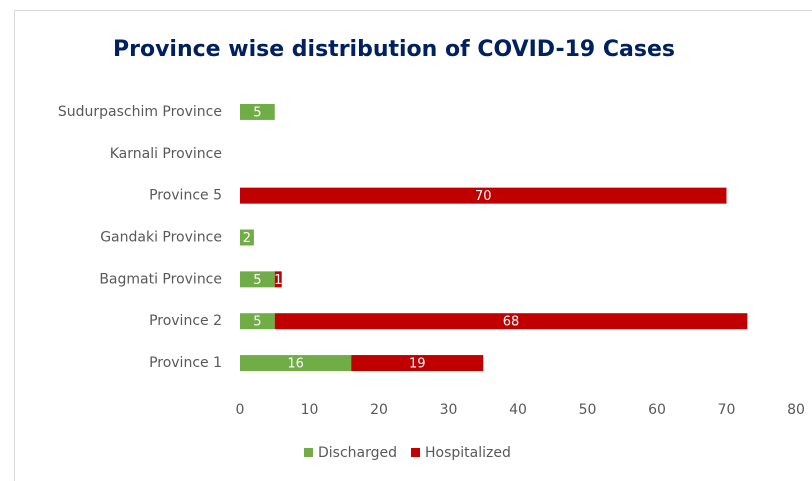  Describe the element at coordinates (240, 410) in the screenshot. I see `x-tick-label: 0` at that location.